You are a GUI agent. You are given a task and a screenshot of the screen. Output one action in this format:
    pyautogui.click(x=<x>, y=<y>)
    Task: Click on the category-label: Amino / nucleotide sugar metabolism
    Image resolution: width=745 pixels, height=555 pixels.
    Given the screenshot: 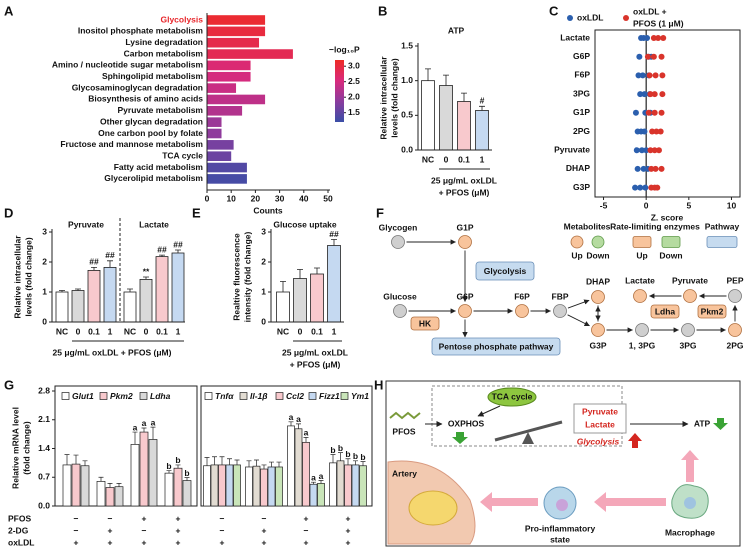 What is the action you would take?
    pyautogui.click(x=128, y=65)
    